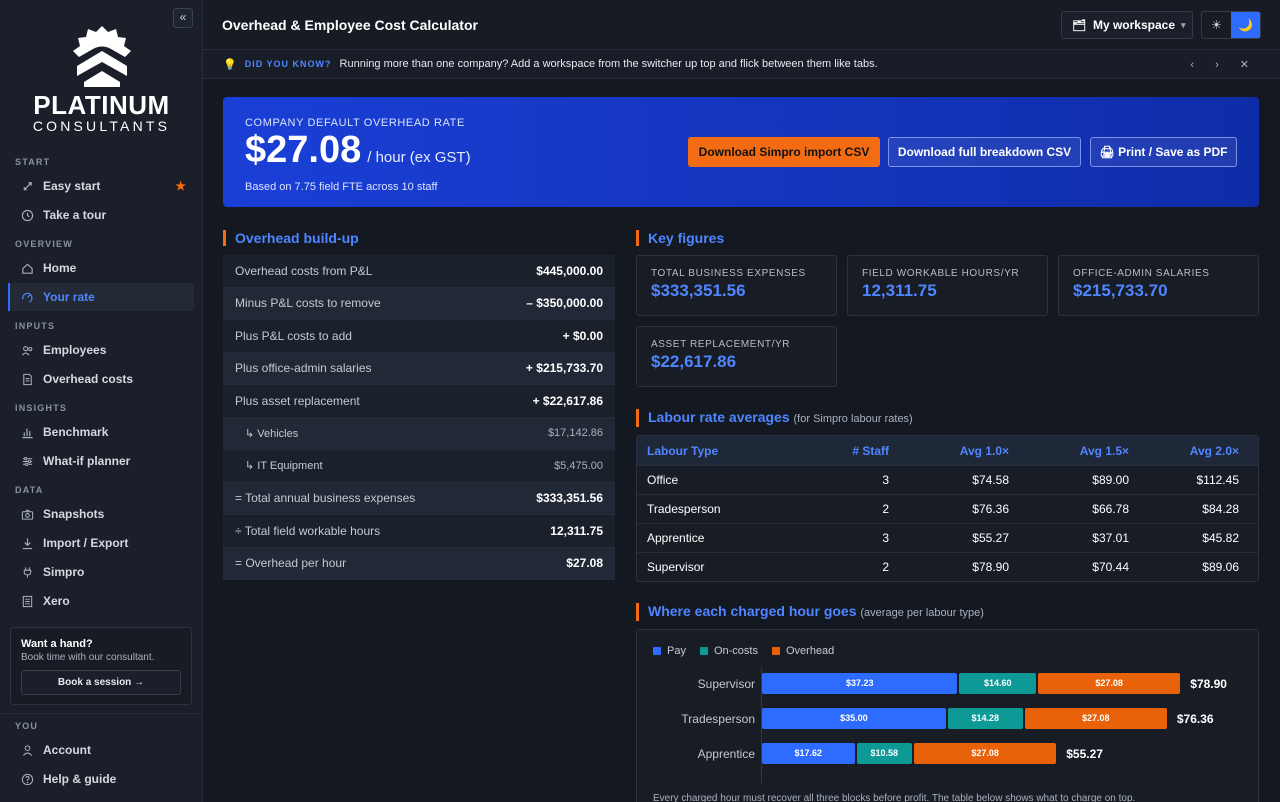 The image size is (1280, 802). What do you see at coordinates (29, 490) in the screenshot?
I see `section-data-label: DATA` at bounding box center [29, 490].